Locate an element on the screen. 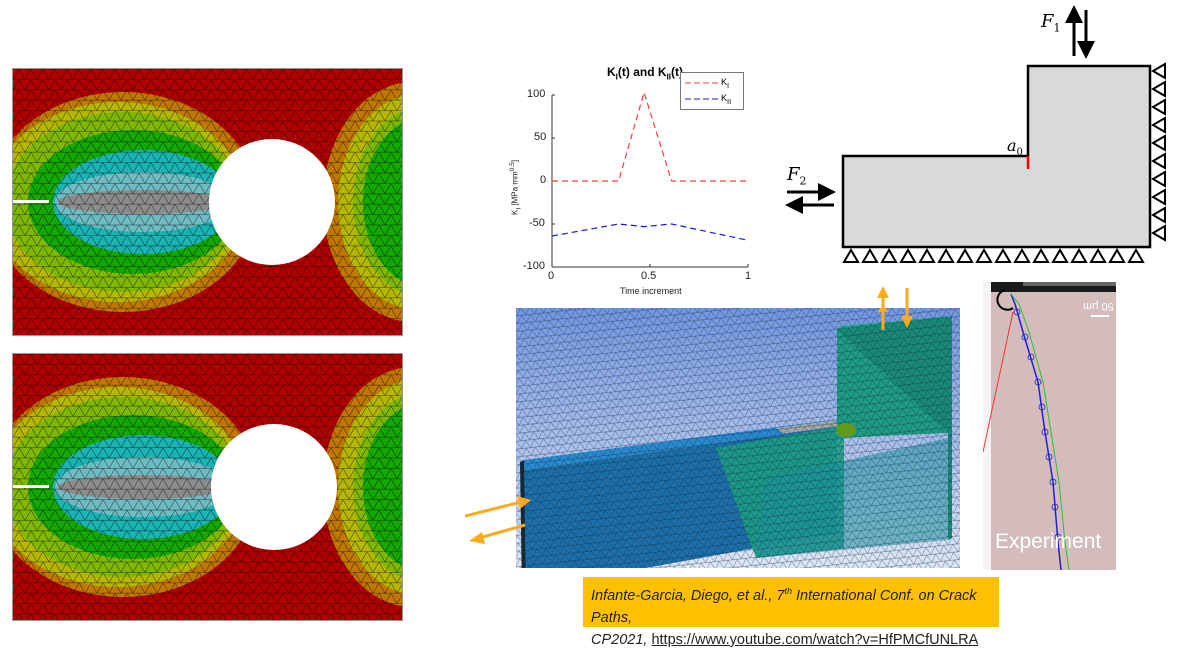 The height and width of the screenshot is (651, 1177). up-arrow-icon is located at coordinates (883, 307).